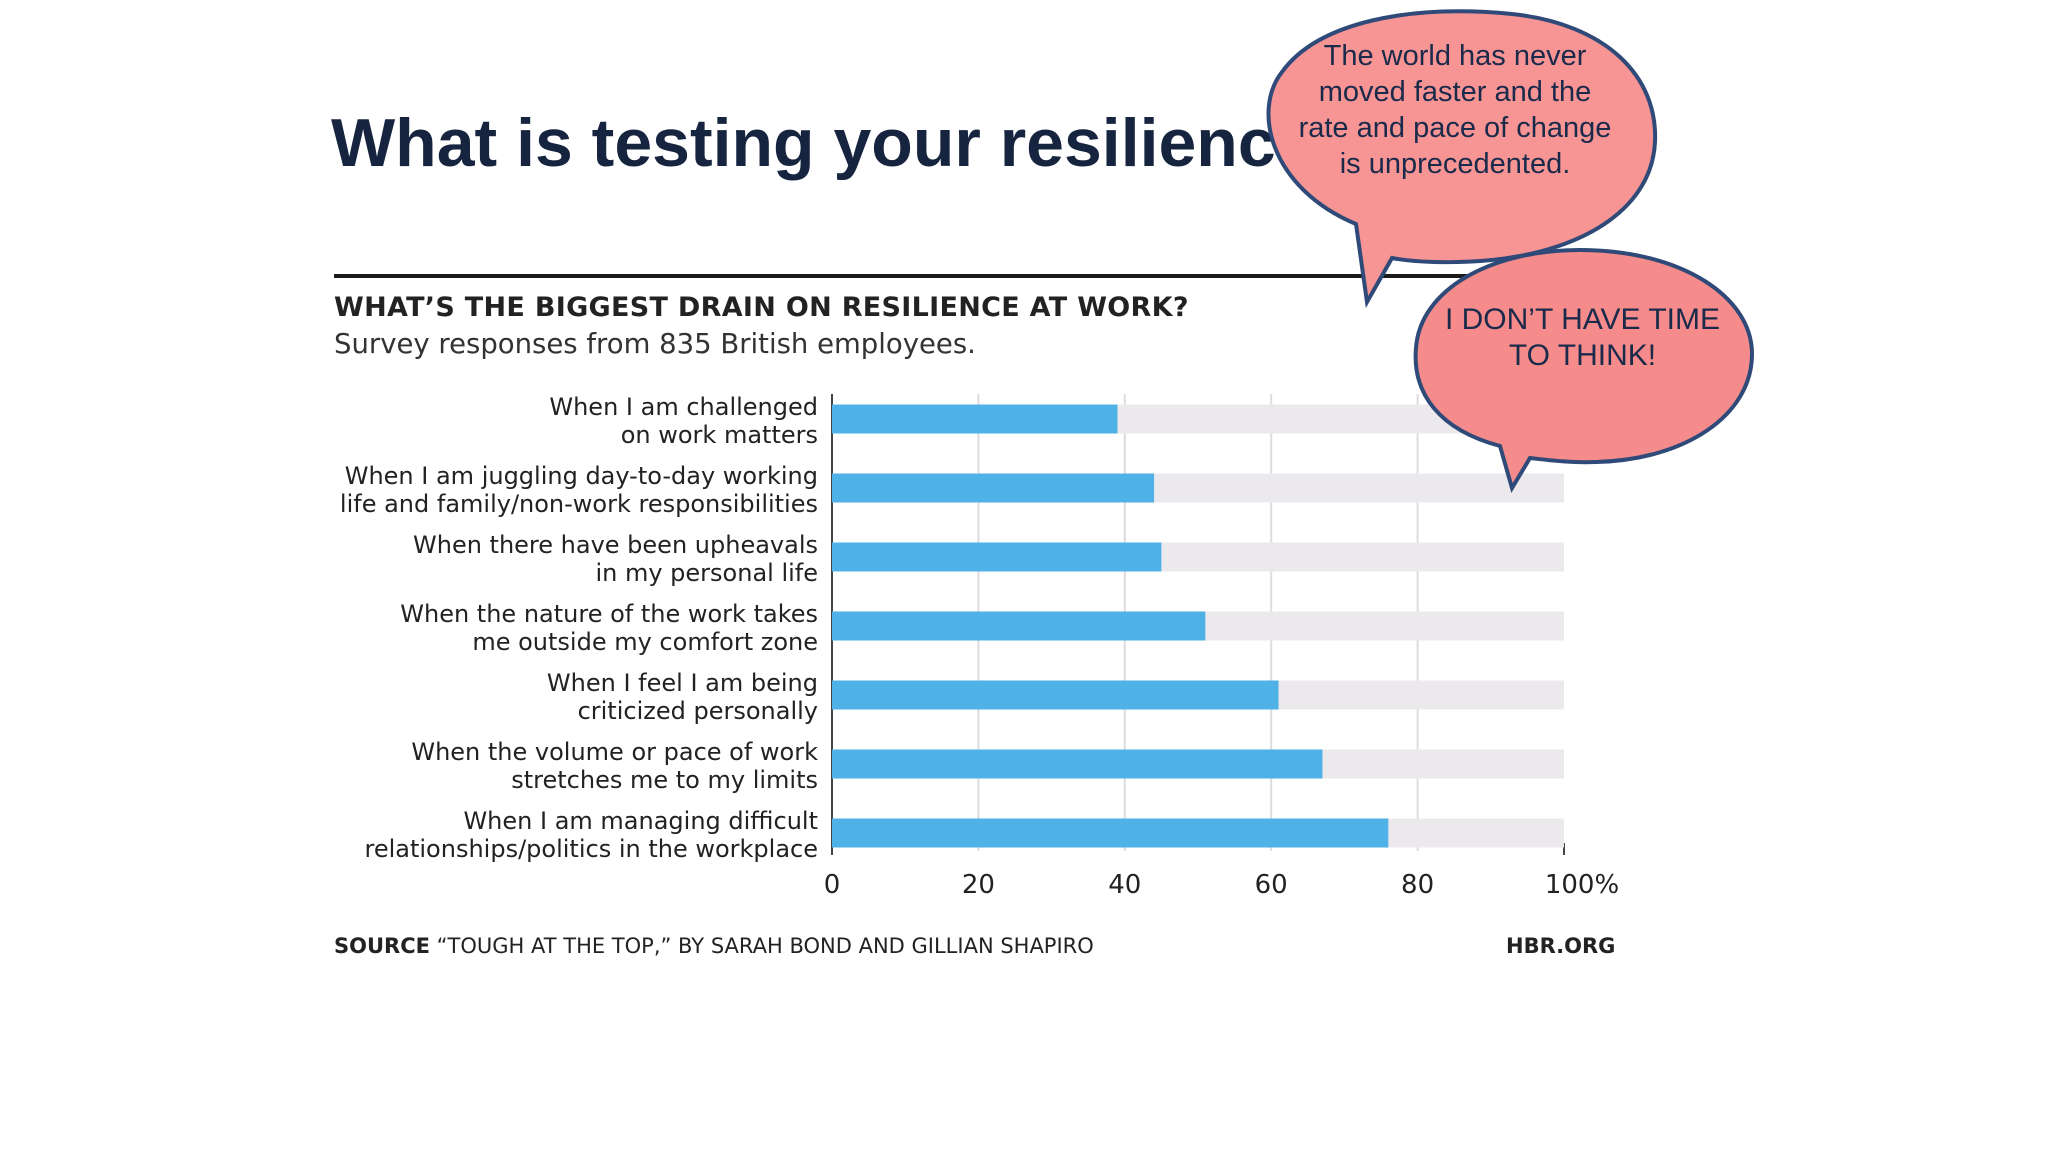 The image size is (2048, 1152). What do you see at coordinates (382, 946) in the screenshot?
I see `source-label: SOURCE` at bounding box center [382, 946].